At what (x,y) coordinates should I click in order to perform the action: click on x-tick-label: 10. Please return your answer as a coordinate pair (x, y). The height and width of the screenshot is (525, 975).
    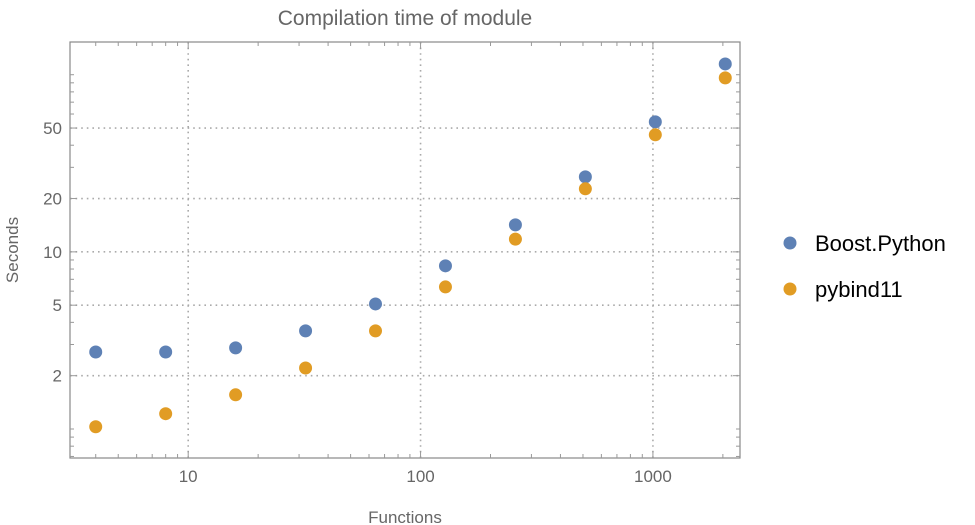
    Looking at the image, I should click on (188, 476).